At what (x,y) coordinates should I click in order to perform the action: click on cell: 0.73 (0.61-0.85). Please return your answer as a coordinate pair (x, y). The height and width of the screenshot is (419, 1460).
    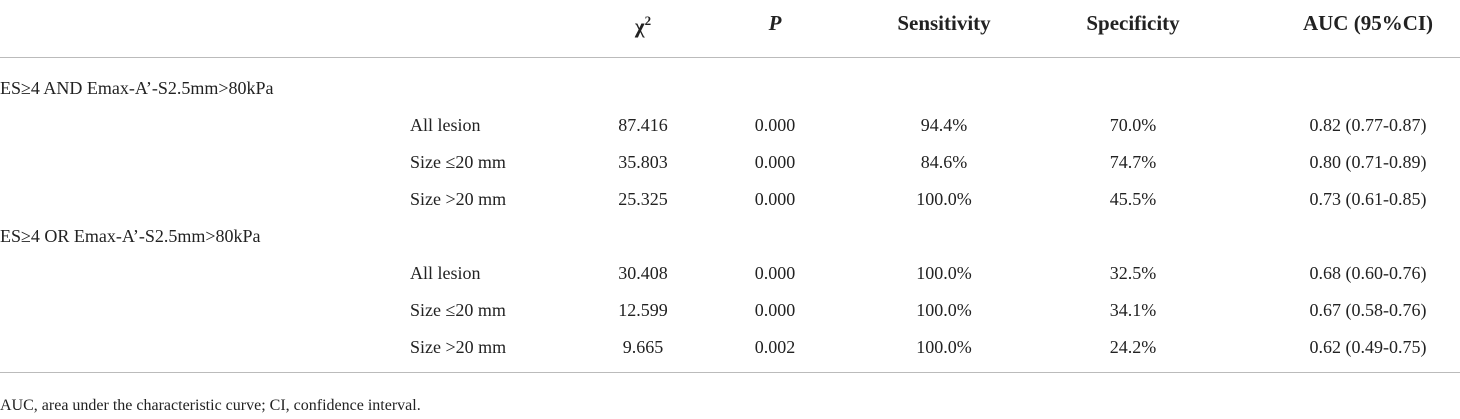
    Looking at the image, I should click on (1368, 199).